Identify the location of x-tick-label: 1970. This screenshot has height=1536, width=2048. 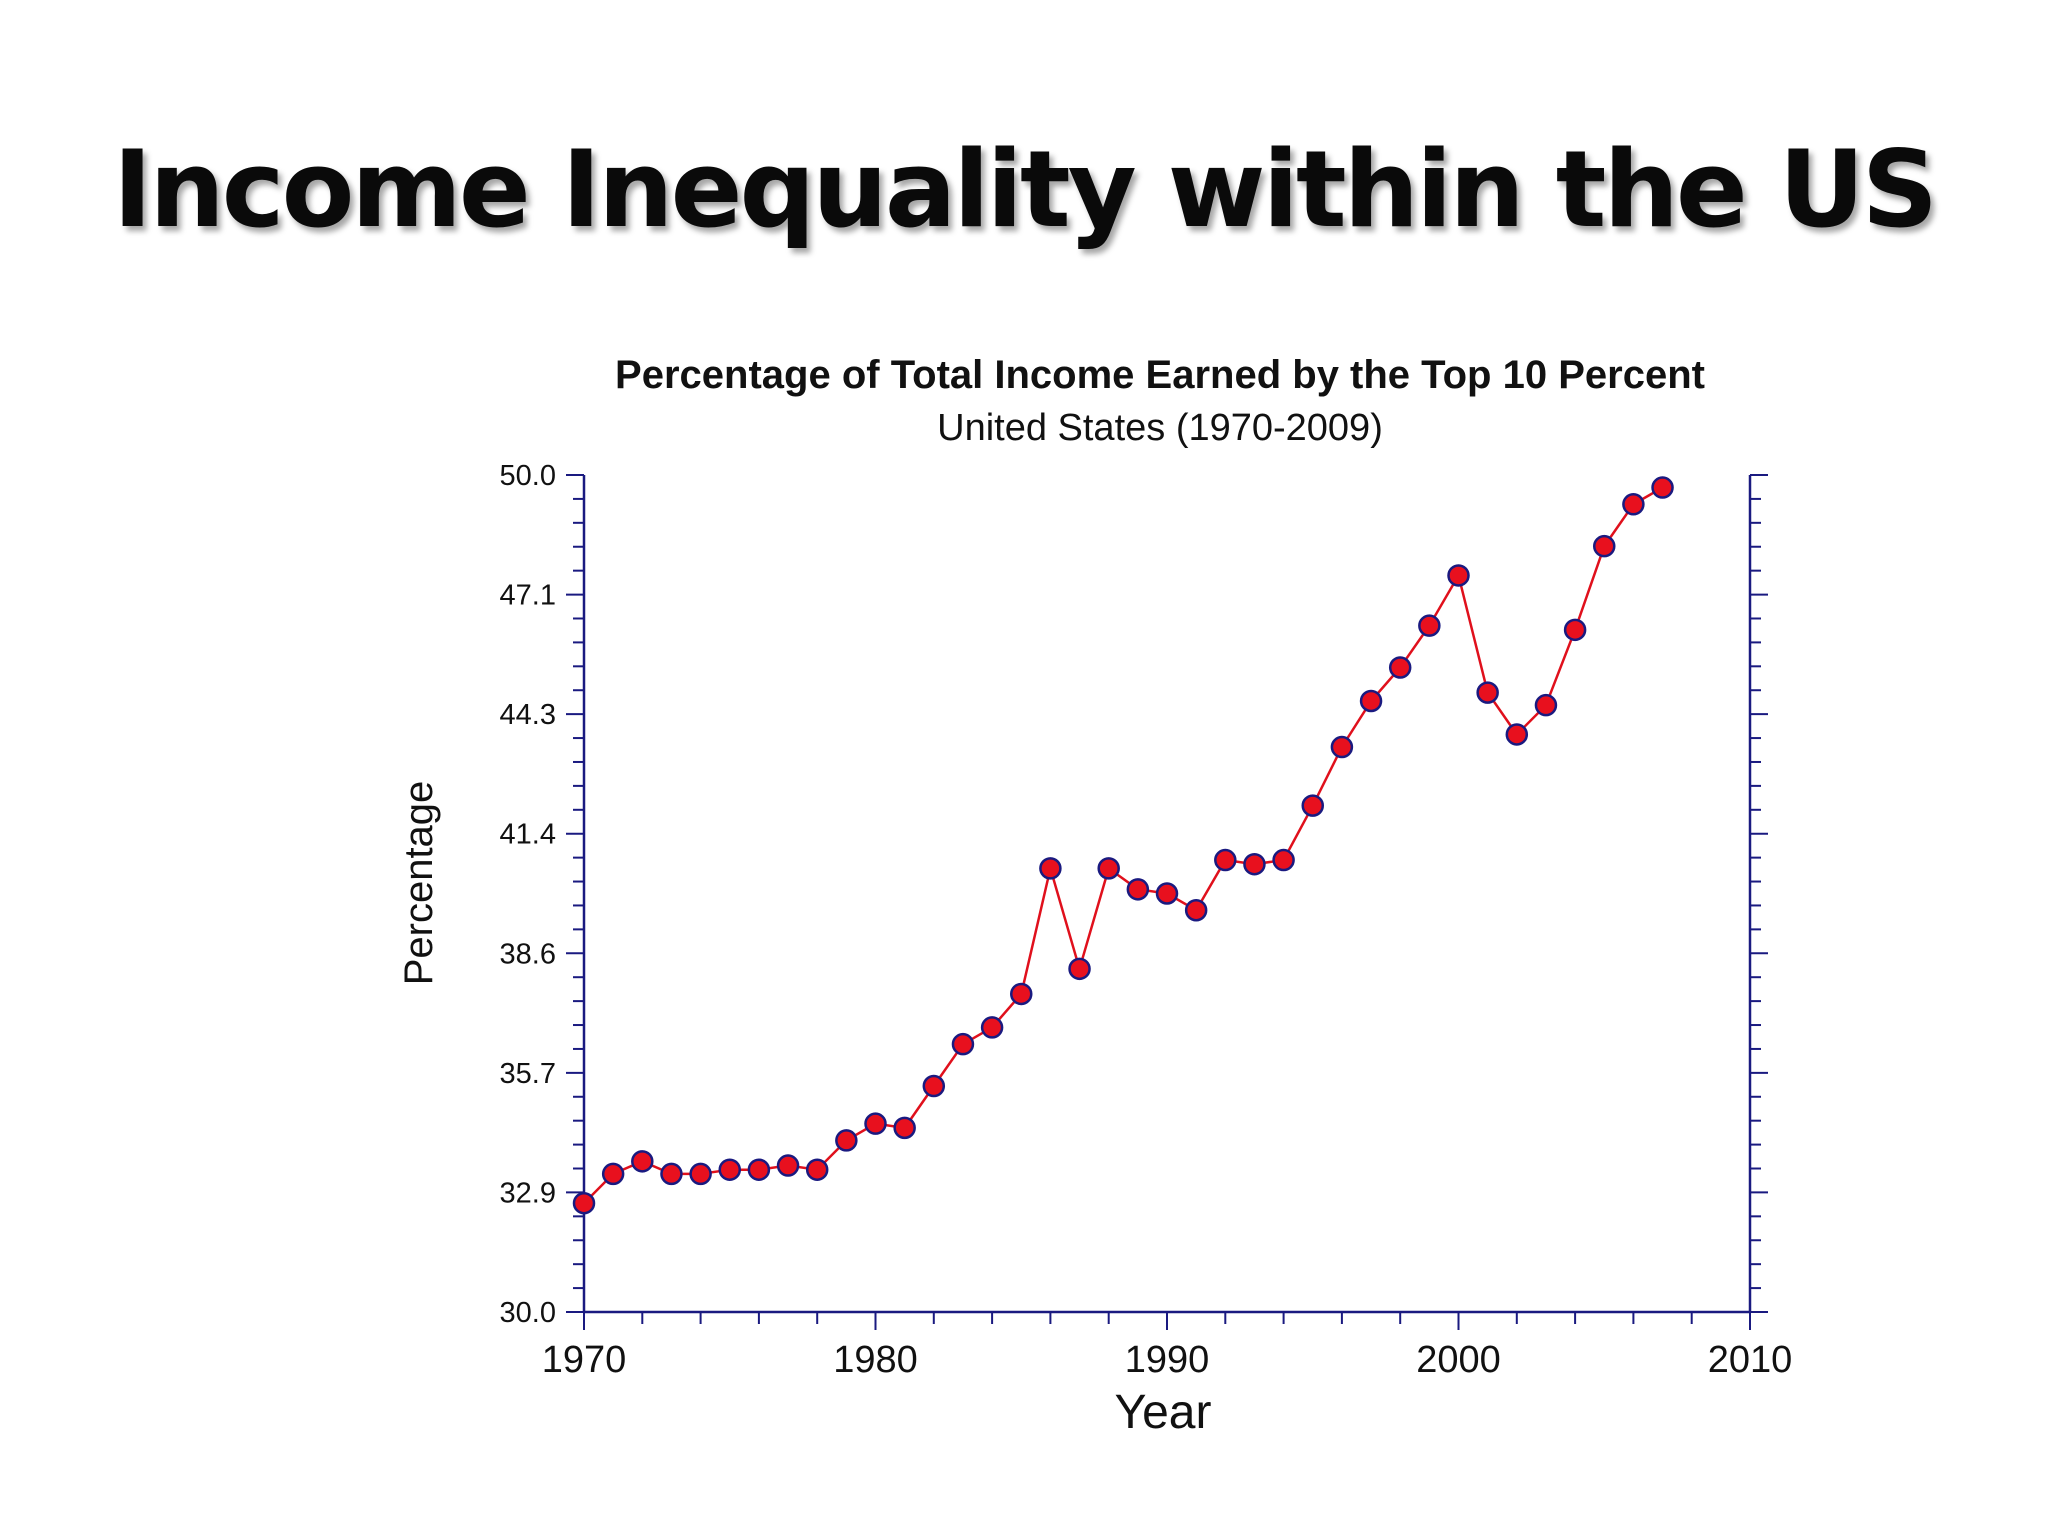
(584, 1360).